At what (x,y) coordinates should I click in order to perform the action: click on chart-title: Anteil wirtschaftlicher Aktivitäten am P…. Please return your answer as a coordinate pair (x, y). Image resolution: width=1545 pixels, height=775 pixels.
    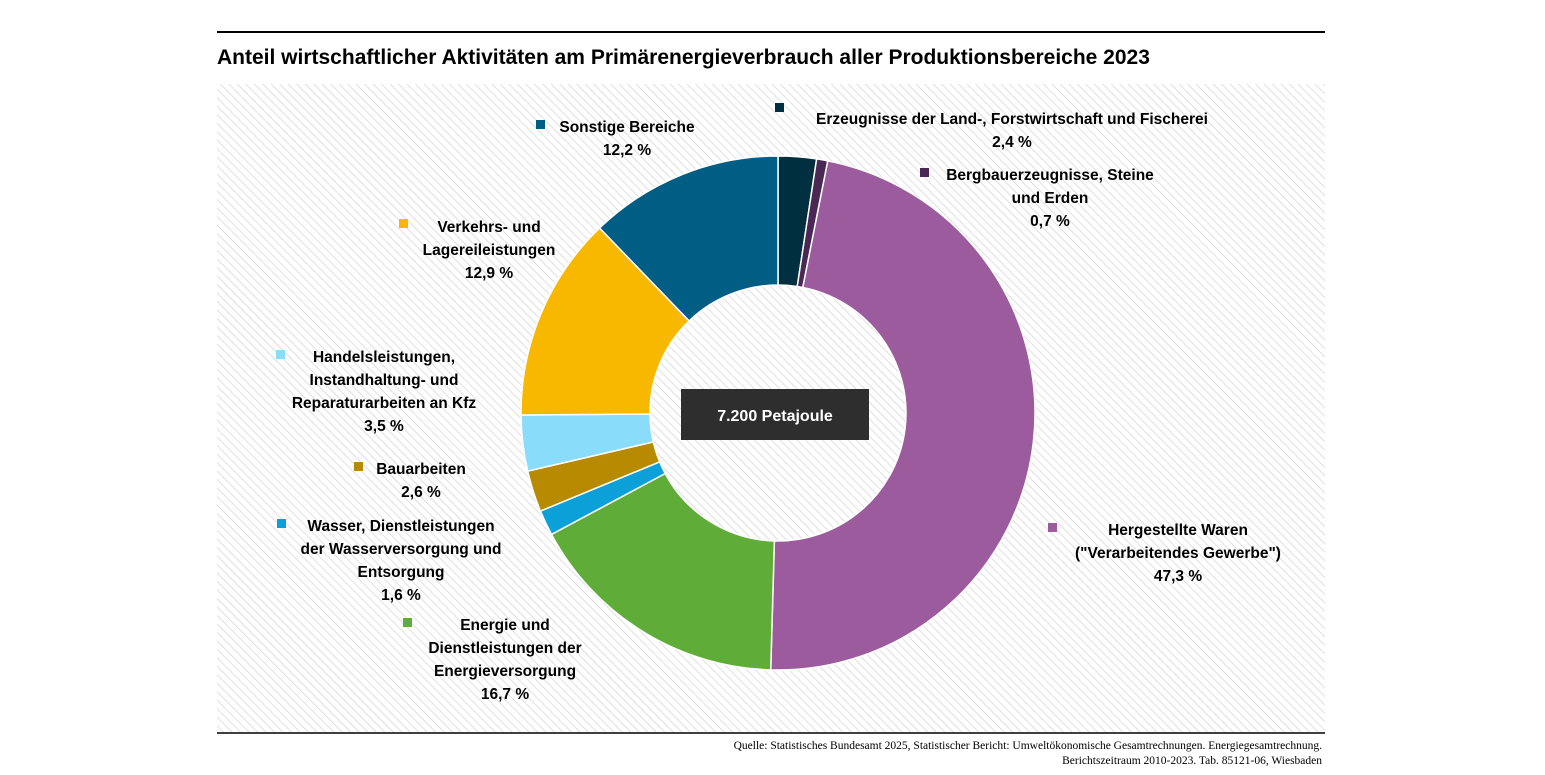
    Looking at the image, I should click on (683, 57).